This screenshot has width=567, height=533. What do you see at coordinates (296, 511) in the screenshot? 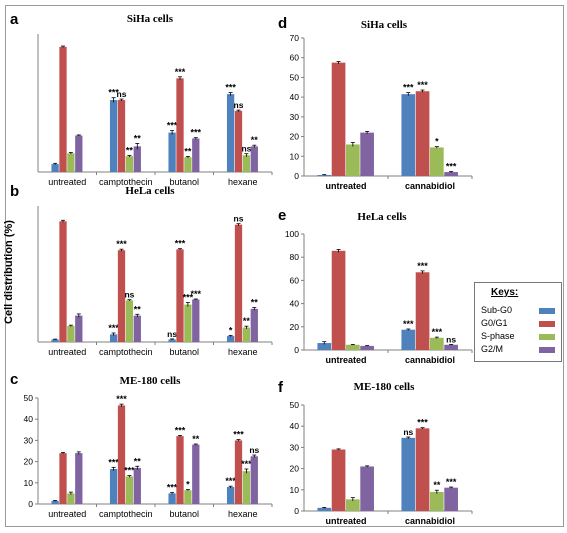
I see `panel-f-y-tick-label: 0` at bounding box center [296, 511].